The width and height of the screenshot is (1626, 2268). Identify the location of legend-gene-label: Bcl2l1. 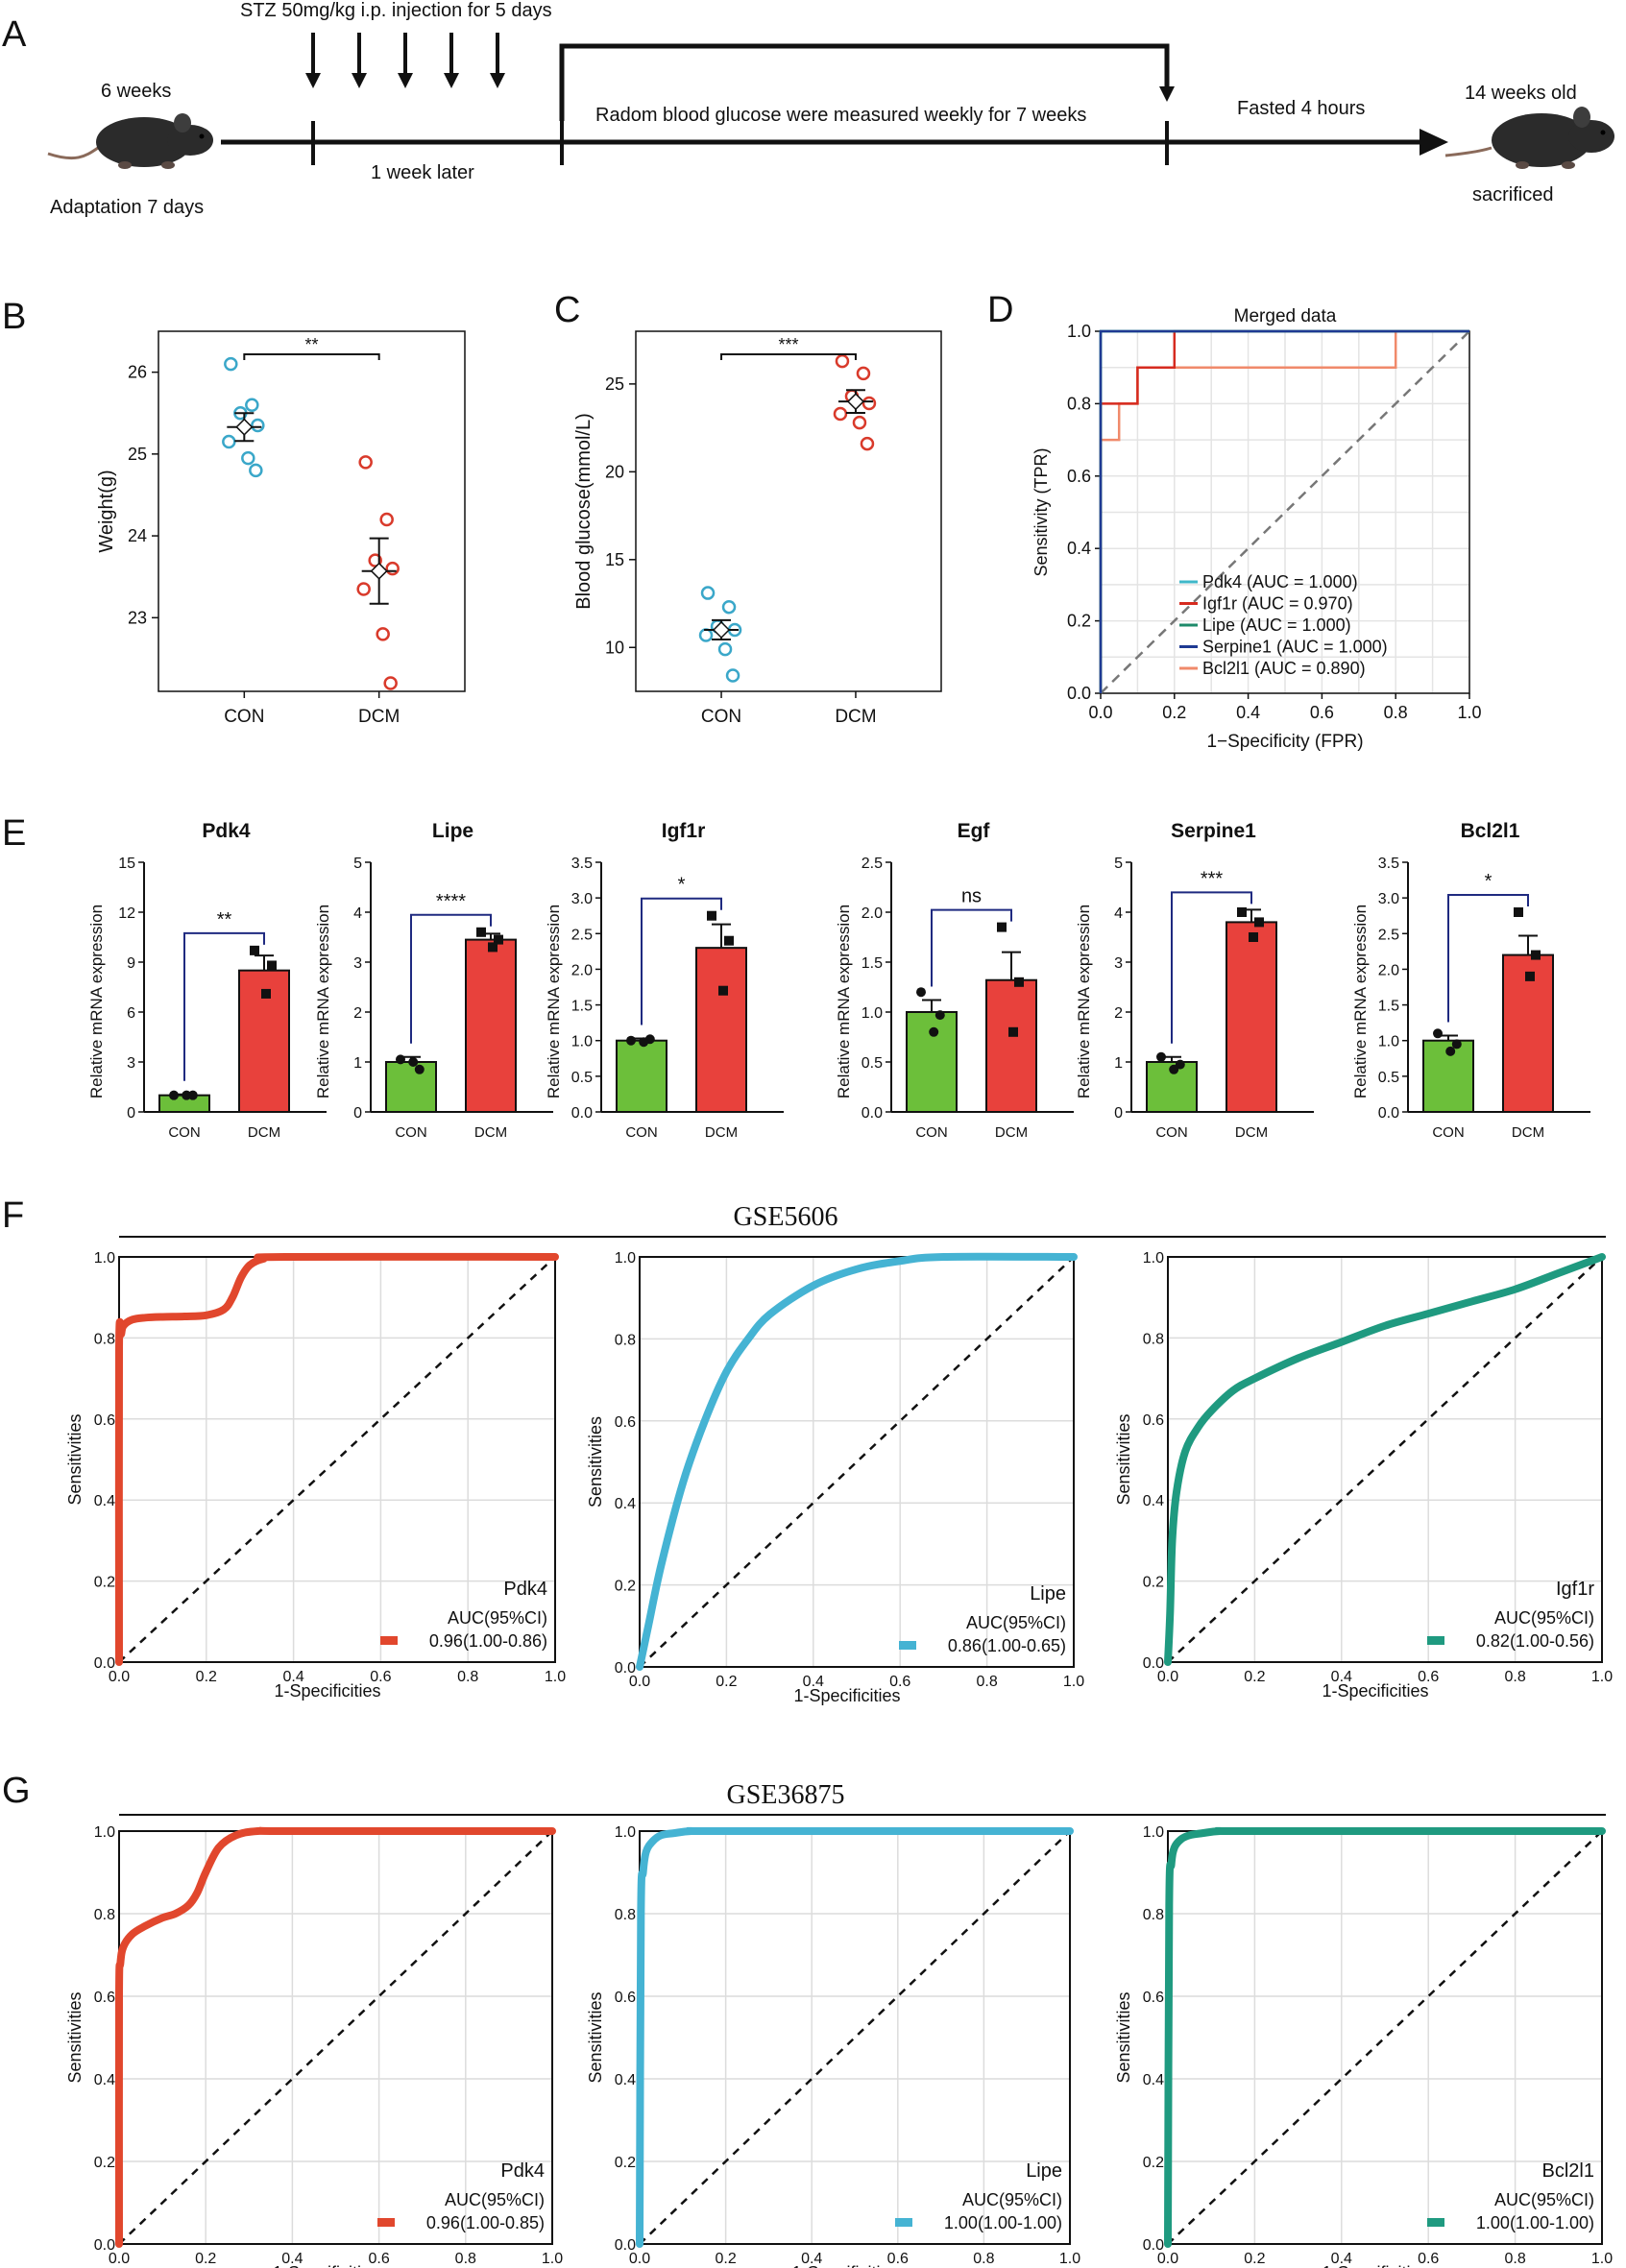
(1568, 2171).